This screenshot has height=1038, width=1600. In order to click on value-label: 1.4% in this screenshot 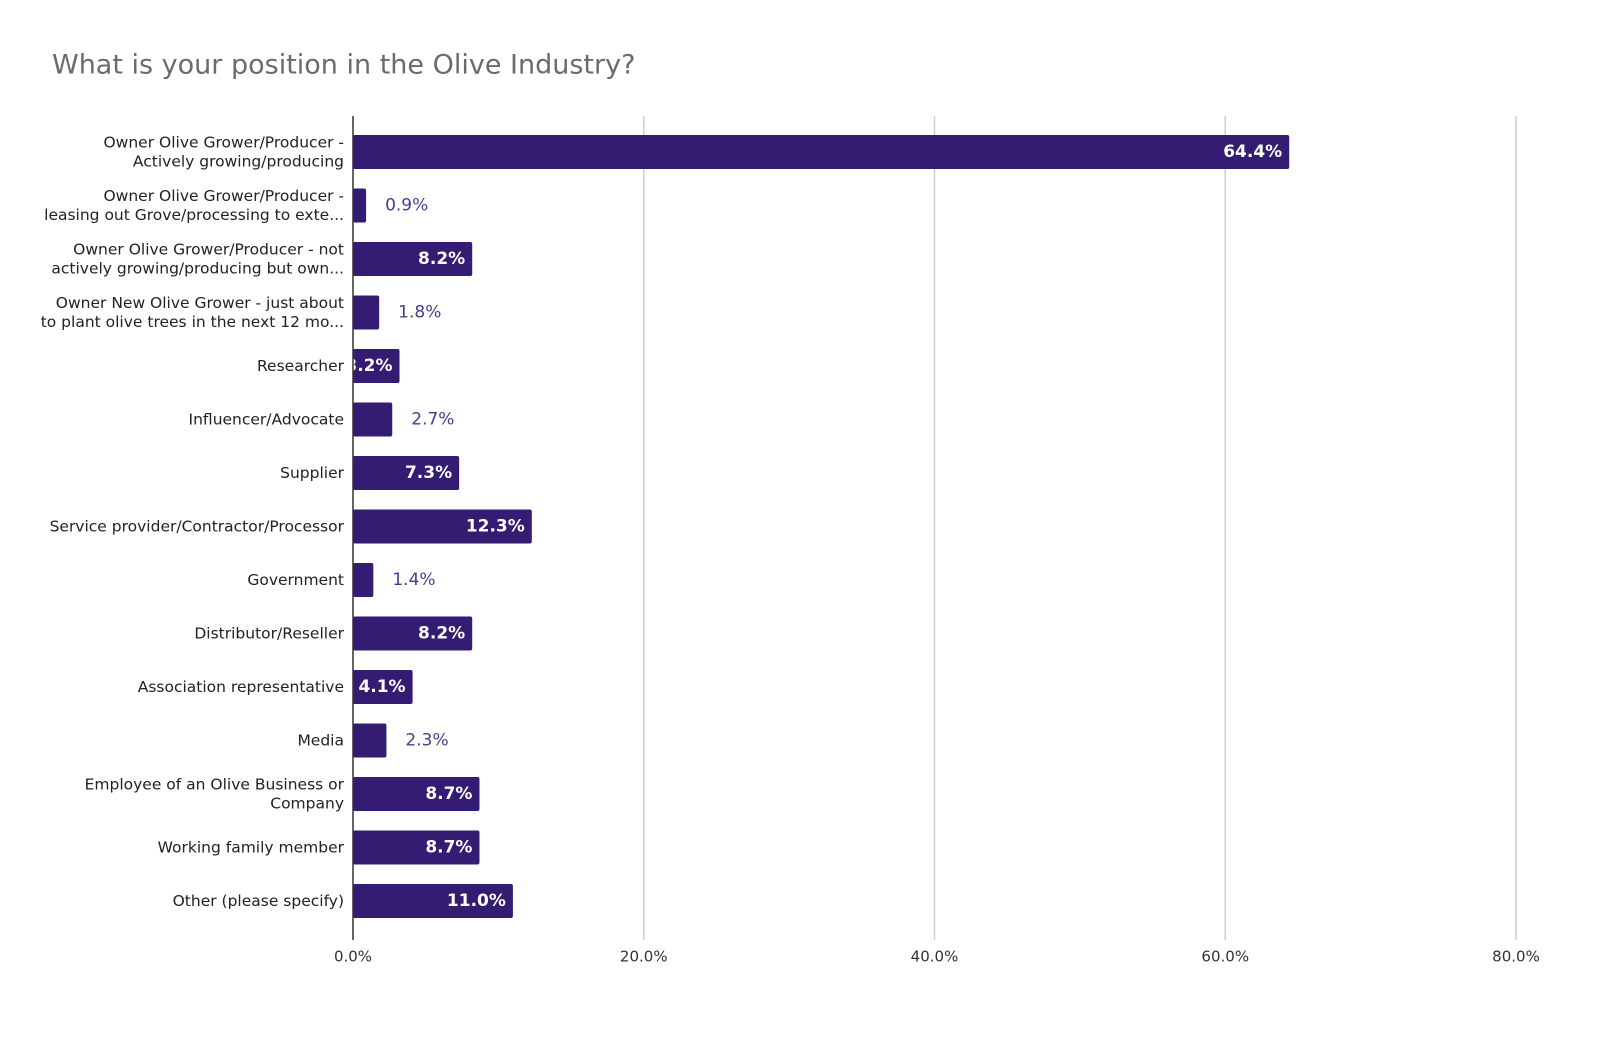, I will do `click(413, 580)`.